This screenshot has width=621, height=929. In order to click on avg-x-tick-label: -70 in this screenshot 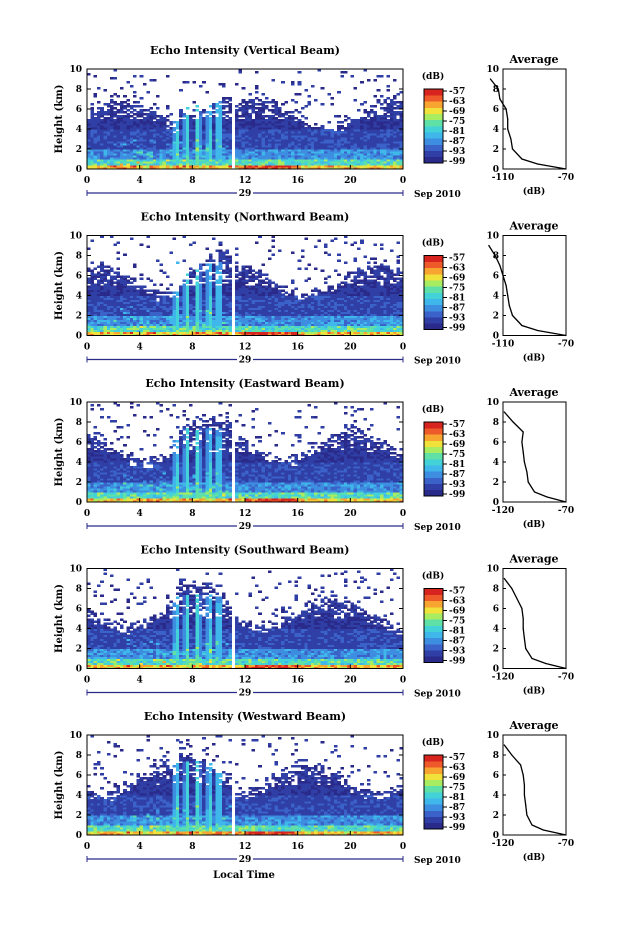, I will do `click(566, 844)`.